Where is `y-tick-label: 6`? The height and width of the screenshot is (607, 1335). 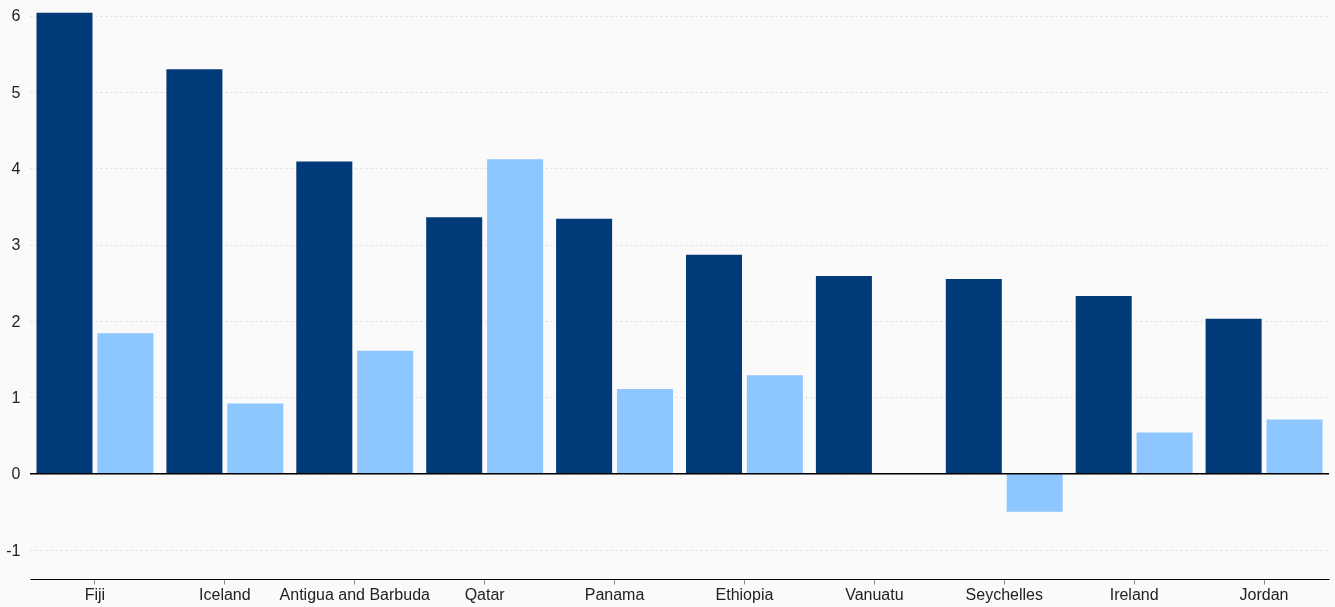 y-tick-label: 6 is located at coordinates (16, 16).